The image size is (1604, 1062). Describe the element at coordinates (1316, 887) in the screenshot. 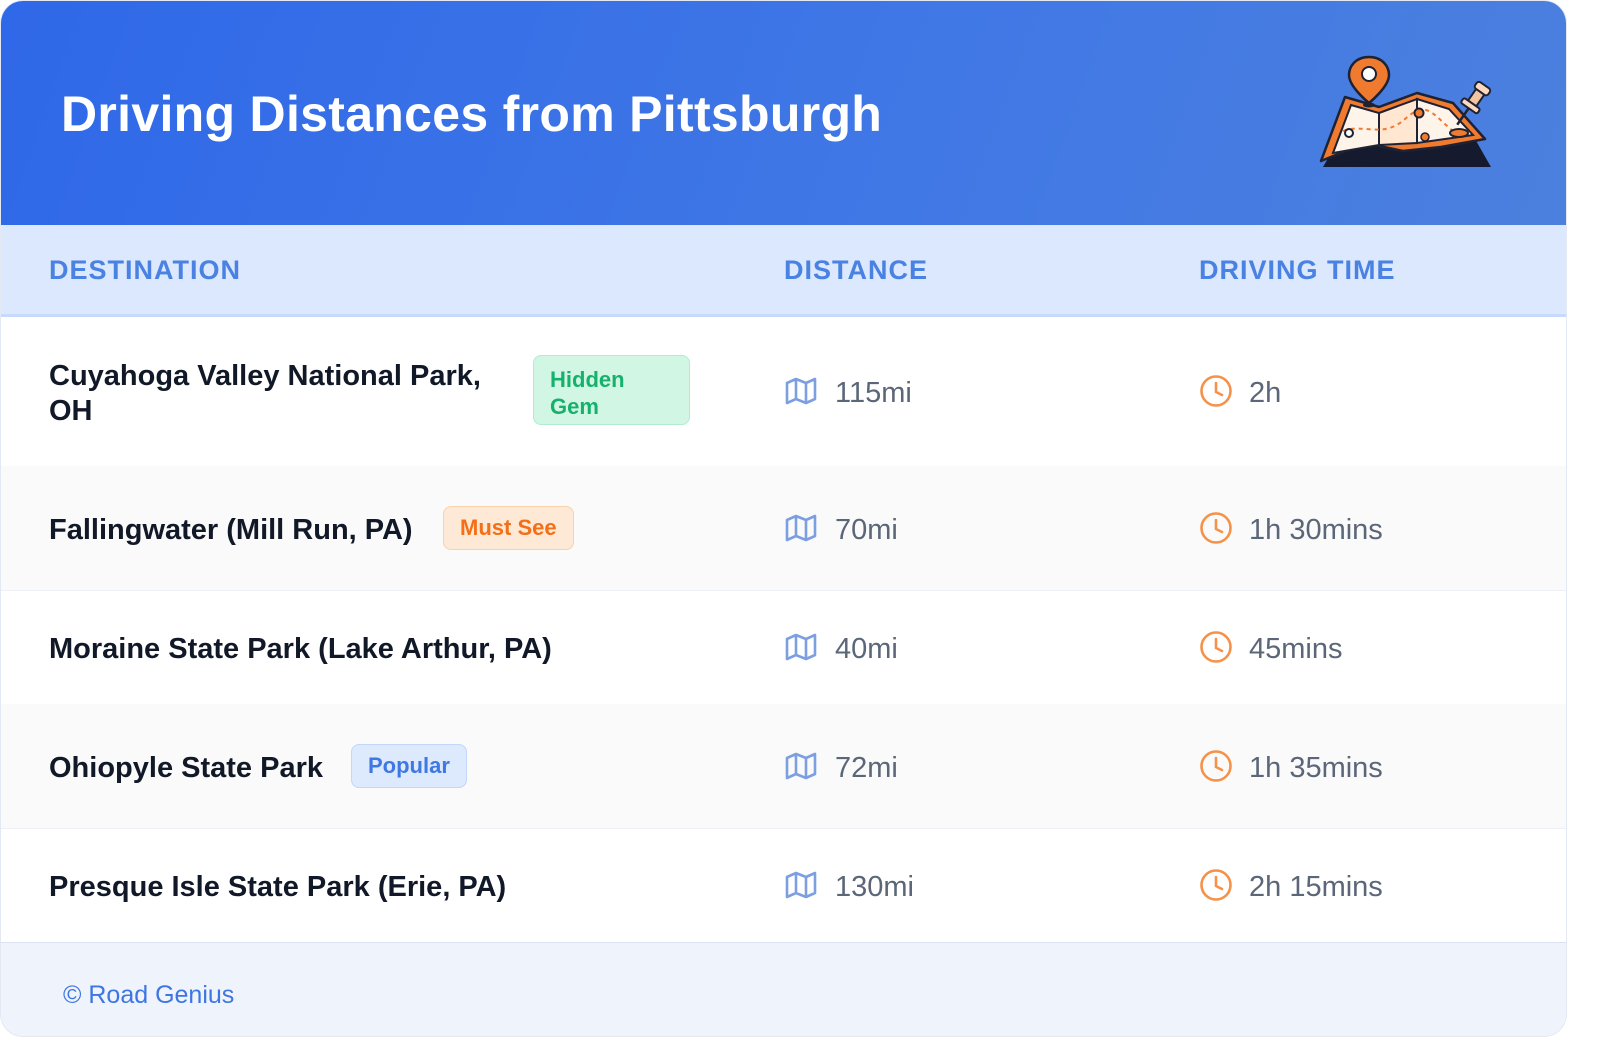

I see `driving-time-value: 2h 15mins` at that location.